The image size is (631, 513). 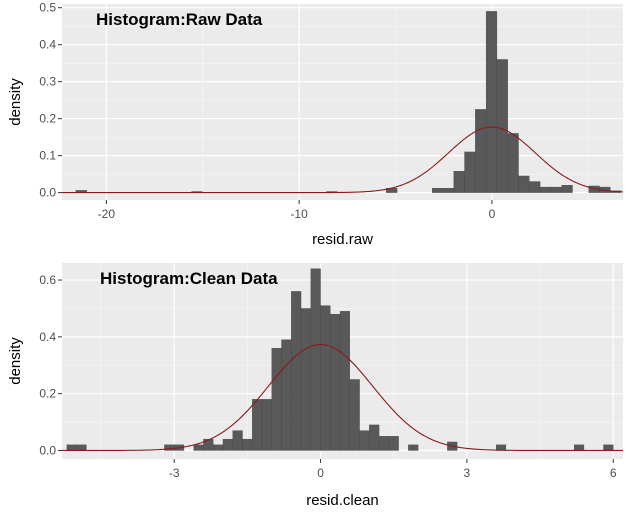 I want to click on x-axis-ticks: -3 0 3 6, so click(x=393, y=469).